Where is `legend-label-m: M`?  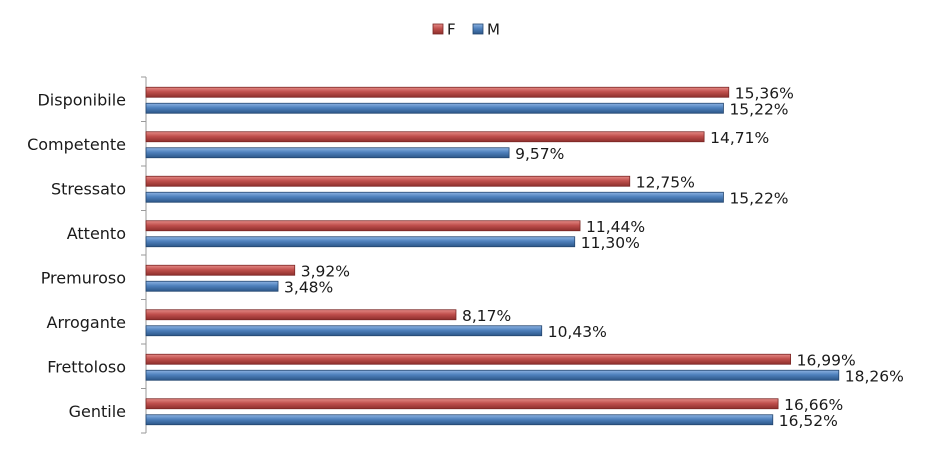 legend-label-m: M is located at coordinates (493, 30).